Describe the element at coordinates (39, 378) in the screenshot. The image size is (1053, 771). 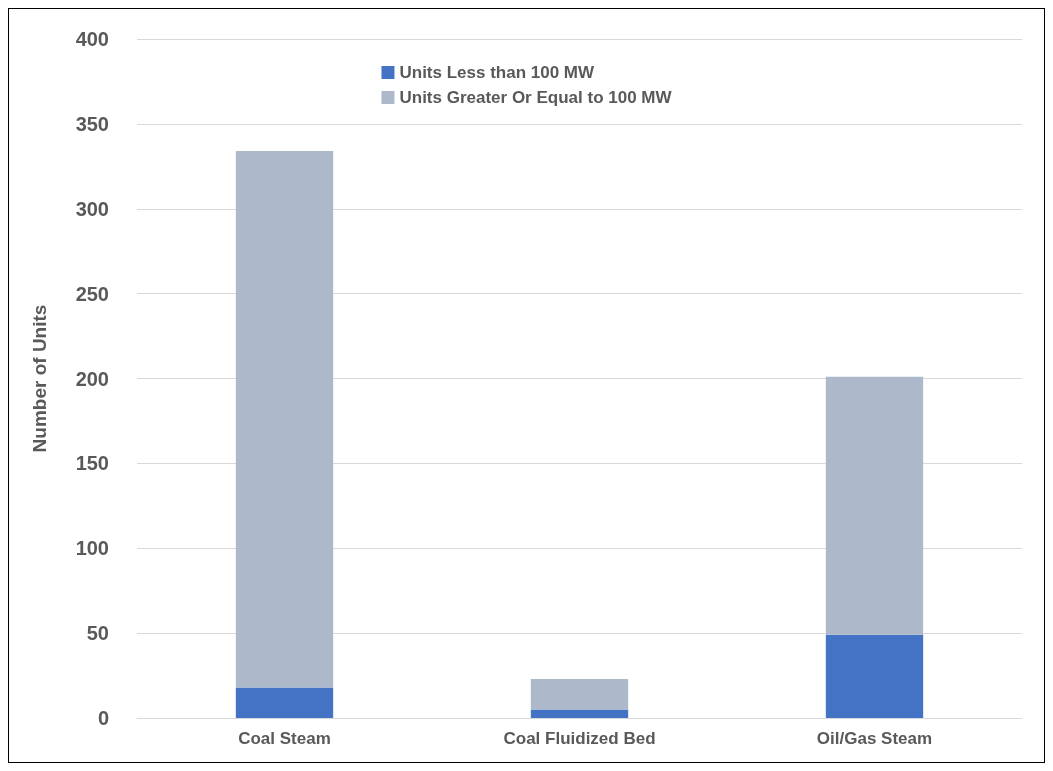
I see `y-axis-title: Number of Units` at that location.